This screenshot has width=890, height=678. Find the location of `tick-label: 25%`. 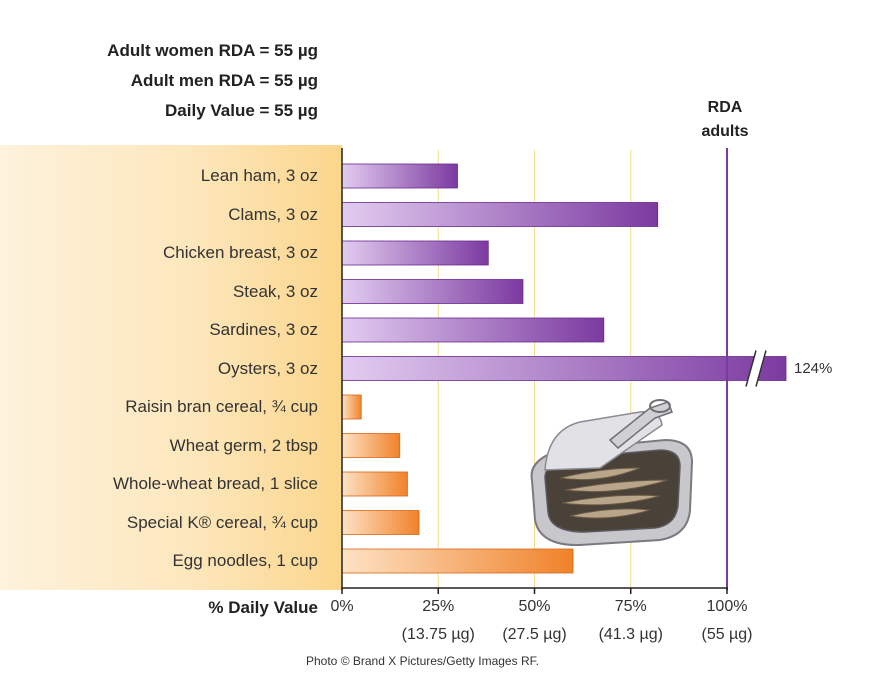

tick-label: 25% is located at coordinates (438, 606).